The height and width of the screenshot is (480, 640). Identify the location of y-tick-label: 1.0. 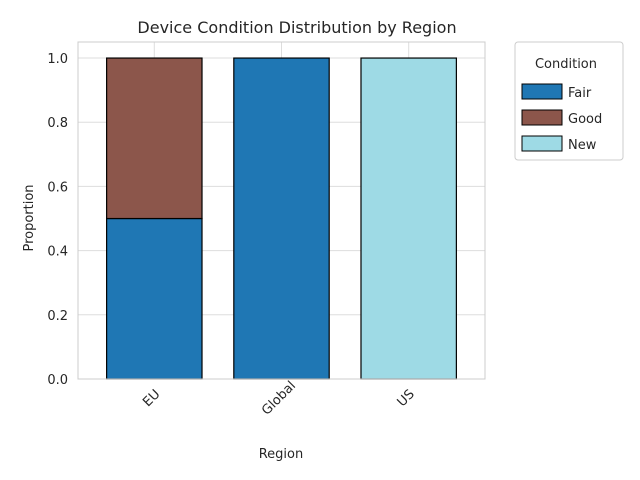
(57, 59).